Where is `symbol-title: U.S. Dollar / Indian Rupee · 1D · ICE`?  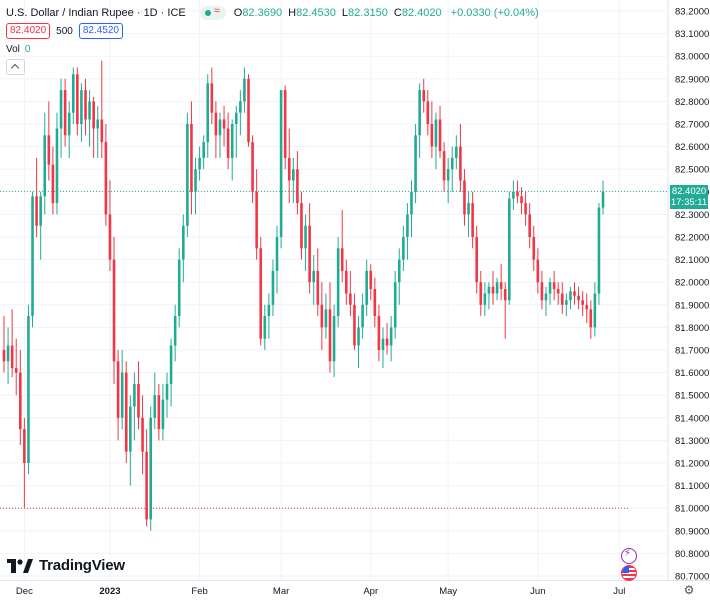 symbol-title: U.S. Dollar / Indian Rupee · 1D · ICE is located at coordinates (96, 13).